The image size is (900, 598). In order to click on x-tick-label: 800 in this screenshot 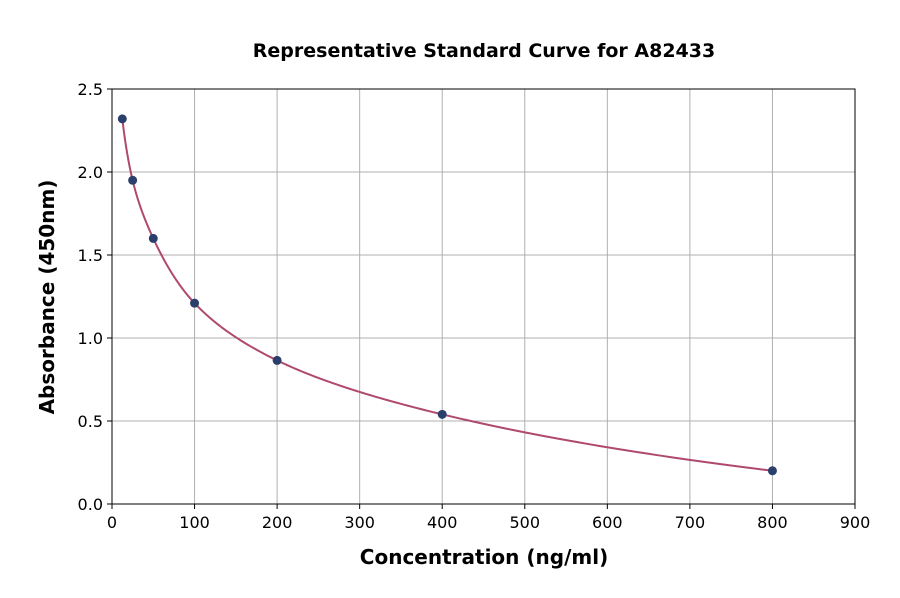, I will do `click(772, 522)`.